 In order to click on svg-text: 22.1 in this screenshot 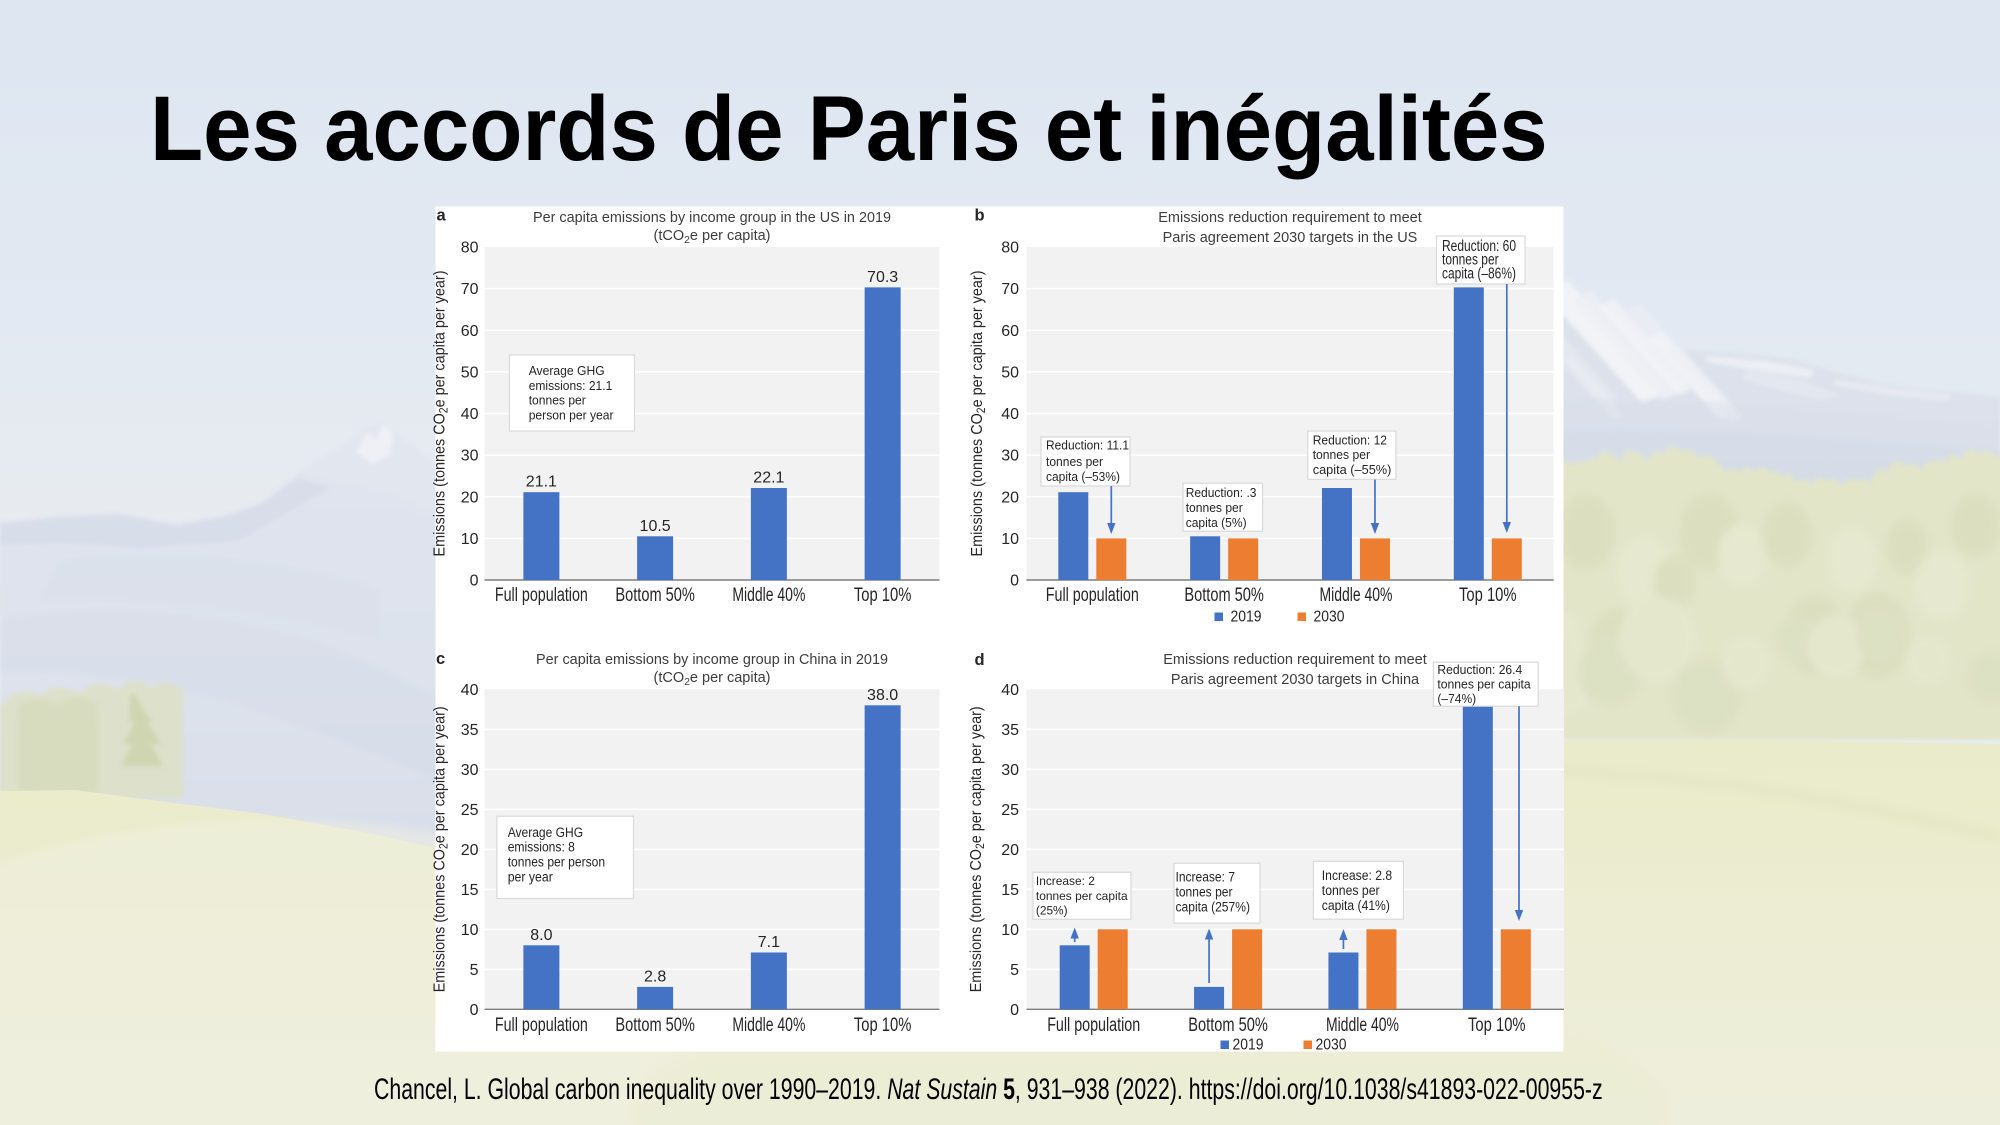, I will do `click(768, 478)`.